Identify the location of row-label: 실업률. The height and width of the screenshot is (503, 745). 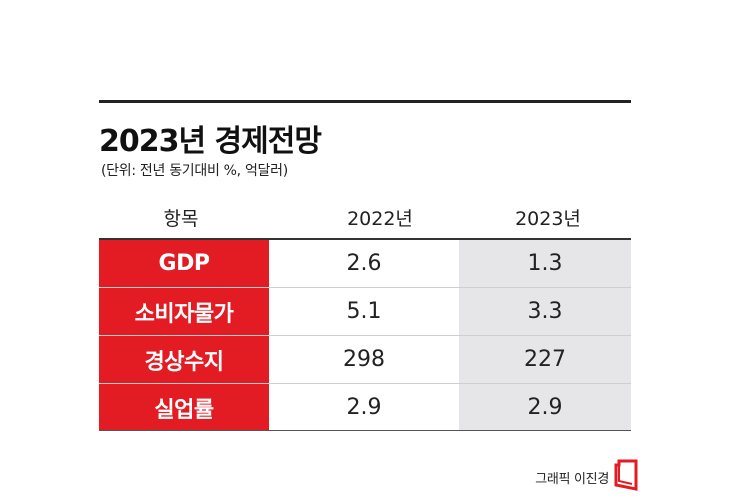
(184, 407).